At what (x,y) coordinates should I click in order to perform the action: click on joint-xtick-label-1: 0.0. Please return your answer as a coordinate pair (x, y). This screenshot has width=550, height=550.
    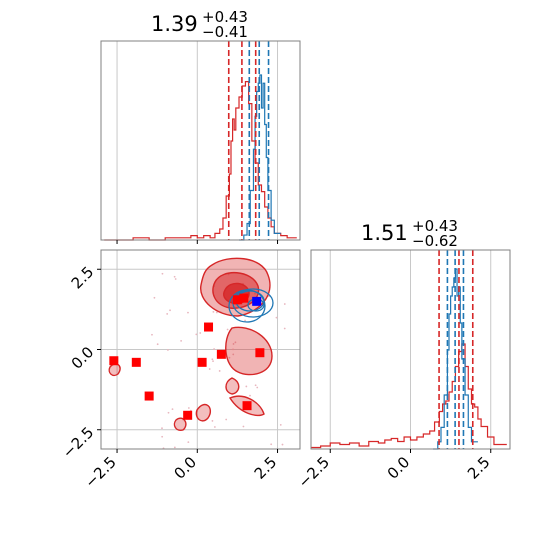
    Looking at the image, I should click on (186, 468).